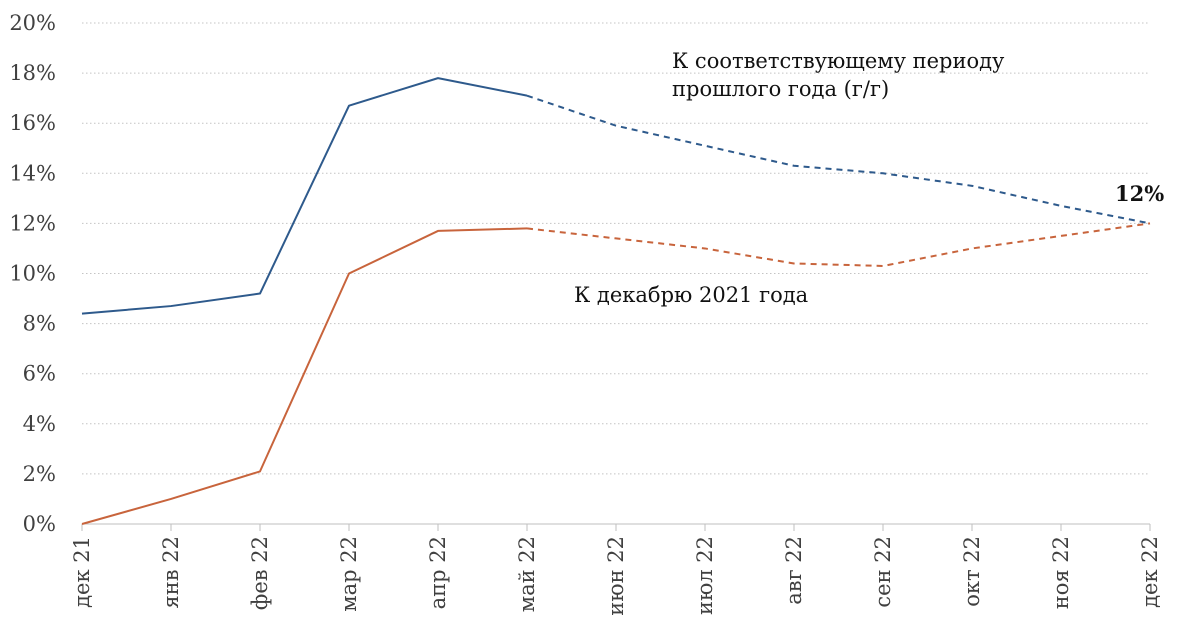 This screenshot has height=635, width=1200. Describe the element at coordinates (32, 223) in the screenshot. I see `y-tick-label: 12%` at that location.